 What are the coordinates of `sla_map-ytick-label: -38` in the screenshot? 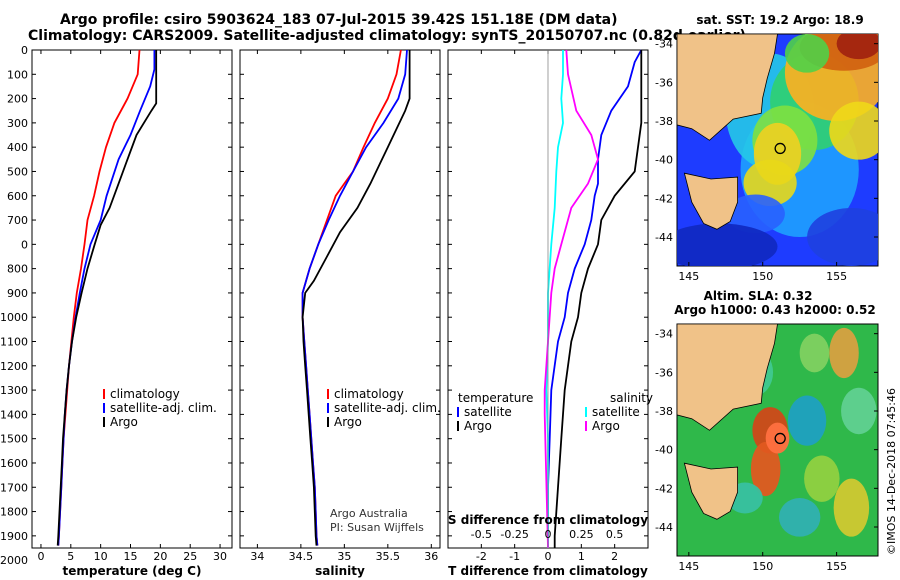 It's located at (664, 411).